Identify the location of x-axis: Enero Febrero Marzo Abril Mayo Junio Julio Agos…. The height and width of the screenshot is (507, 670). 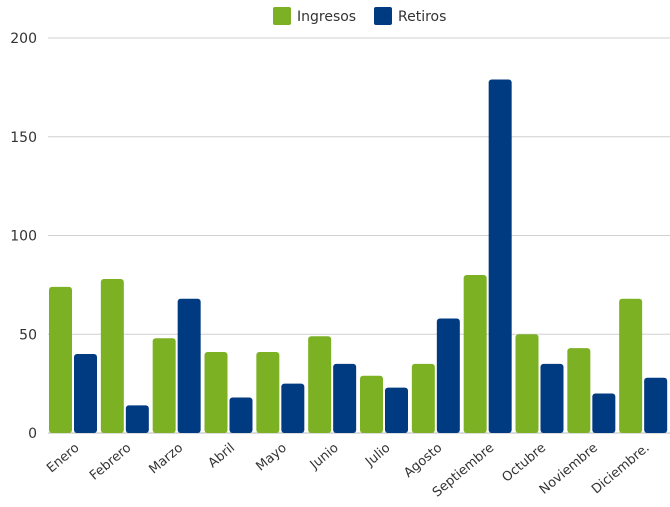
(348, 471).